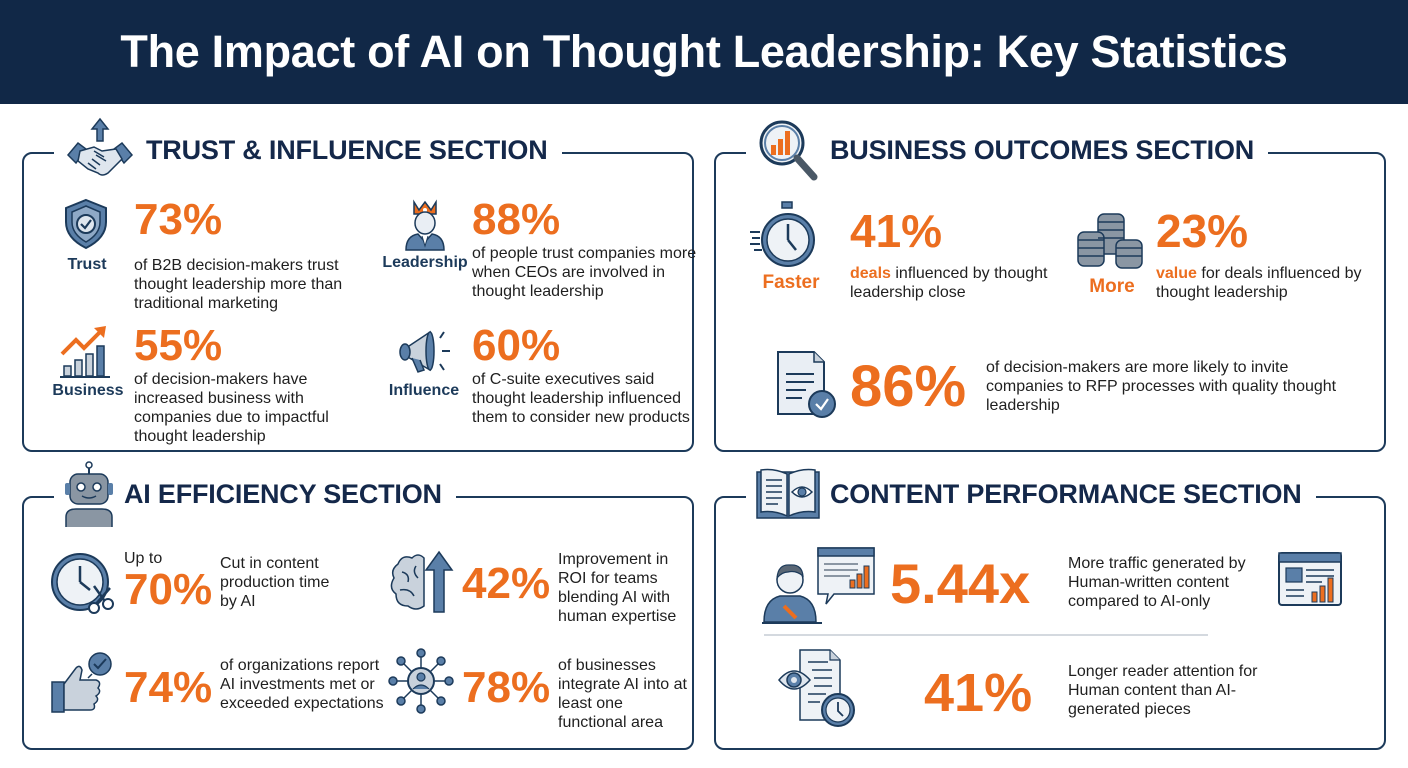  What do you see at coordinates (178, 219) in the screenshot?
I see `stat-value-73: 73%` at bounding box center [178, 219].